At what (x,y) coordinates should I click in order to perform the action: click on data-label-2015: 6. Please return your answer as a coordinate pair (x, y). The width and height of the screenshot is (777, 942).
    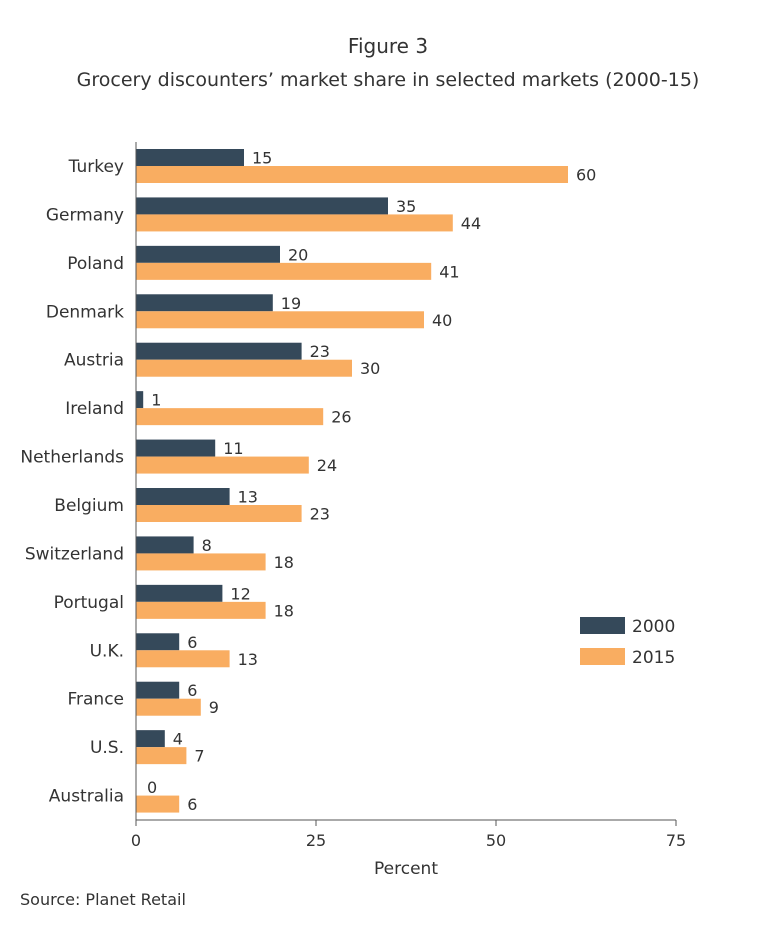
    Looking at the image, I should click on (192, 804).